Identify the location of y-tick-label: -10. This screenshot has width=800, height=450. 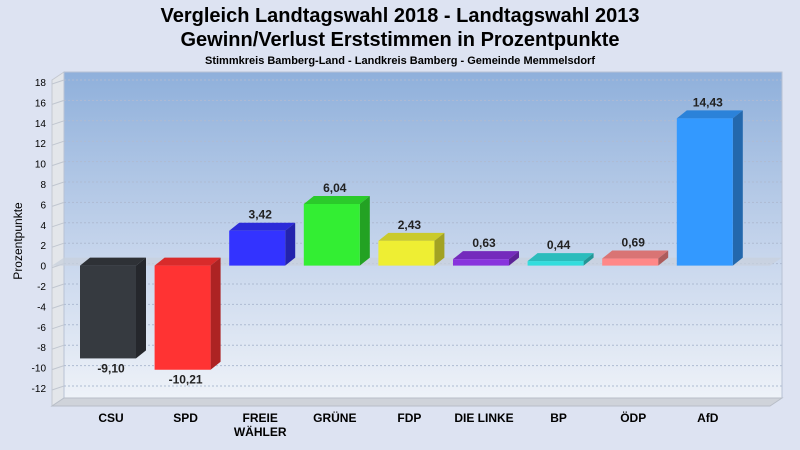
(39, 369).